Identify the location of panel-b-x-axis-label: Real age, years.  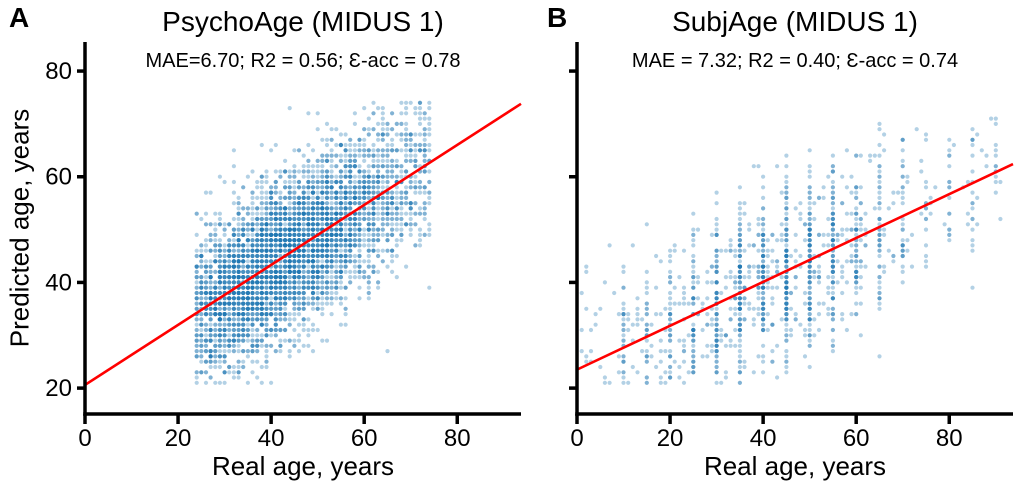
(795, 466).